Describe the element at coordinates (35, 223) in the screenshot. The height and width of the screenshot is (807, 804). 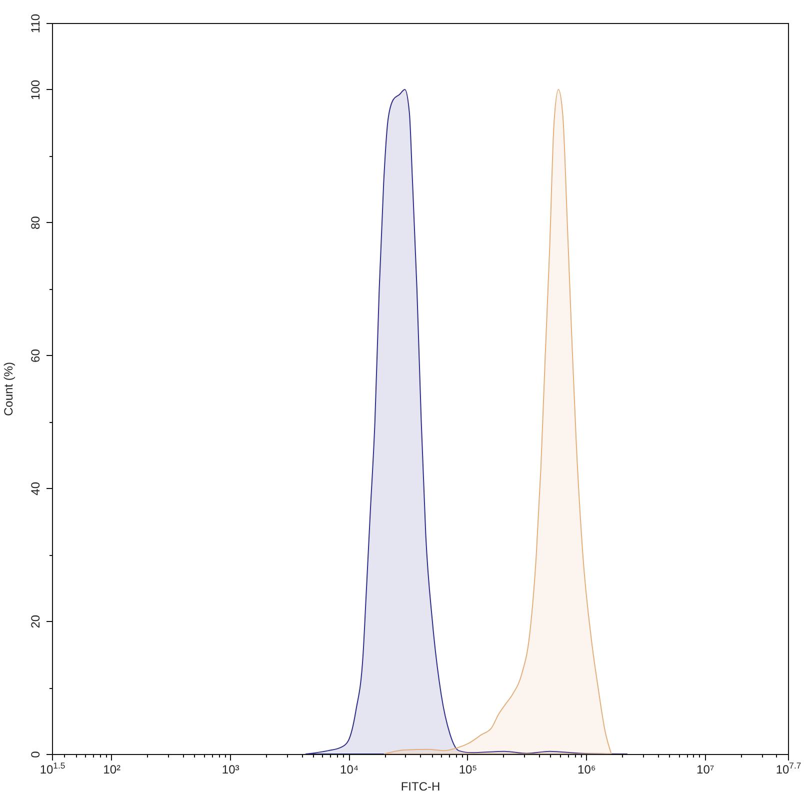
I see `y-tick-label: 80` at that location.